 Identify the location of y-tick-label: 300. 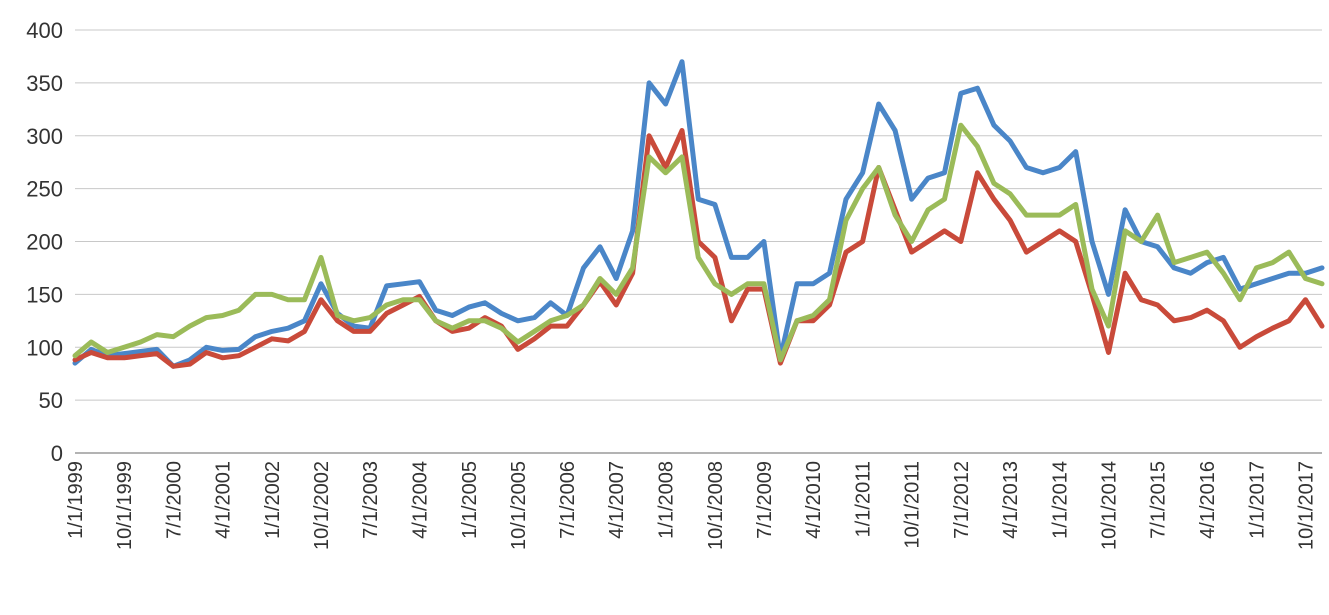
(44, 136).